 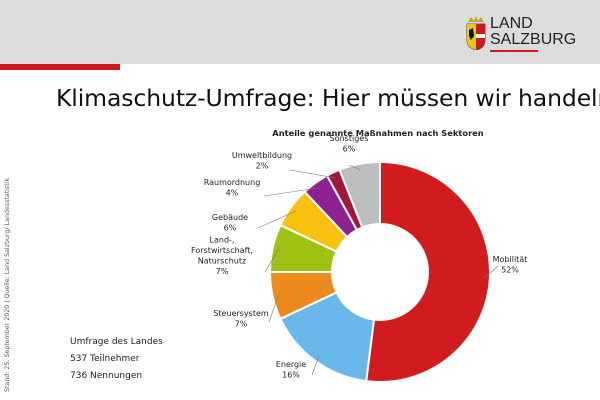 I want to click on survey-line-1: Umfrage des Landes, so click(x=116, y=342).